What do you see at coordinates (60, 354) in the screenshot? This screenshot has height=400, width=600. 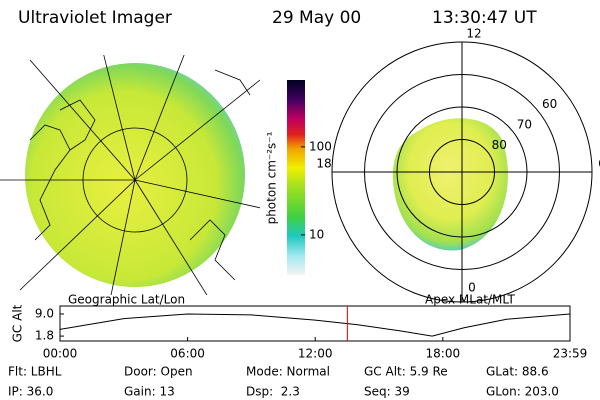 I see `x-tick-label: 00:00` at bounding box center [60, 354].